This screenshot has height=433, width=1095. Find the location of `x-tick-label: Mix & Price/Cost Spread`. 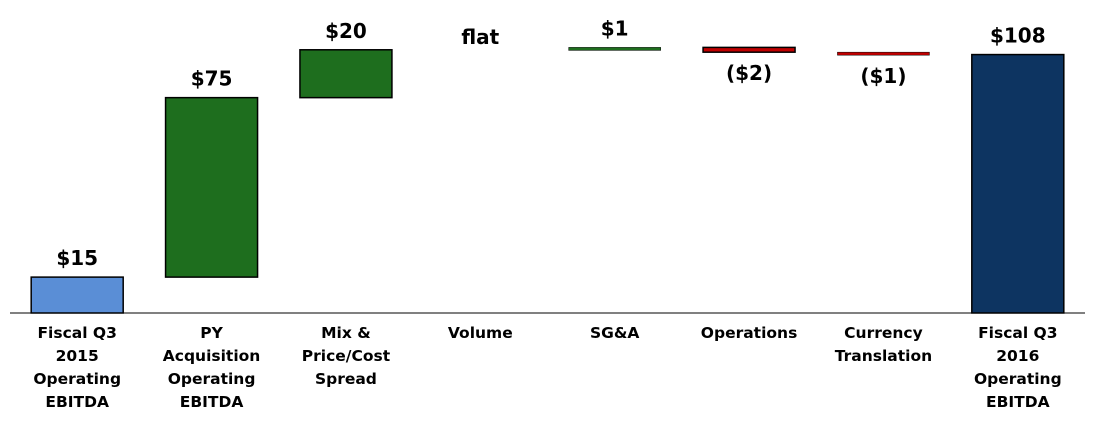

x-tick-label: Mix & Price/Cost Spread is located at coordinates (346, 356).